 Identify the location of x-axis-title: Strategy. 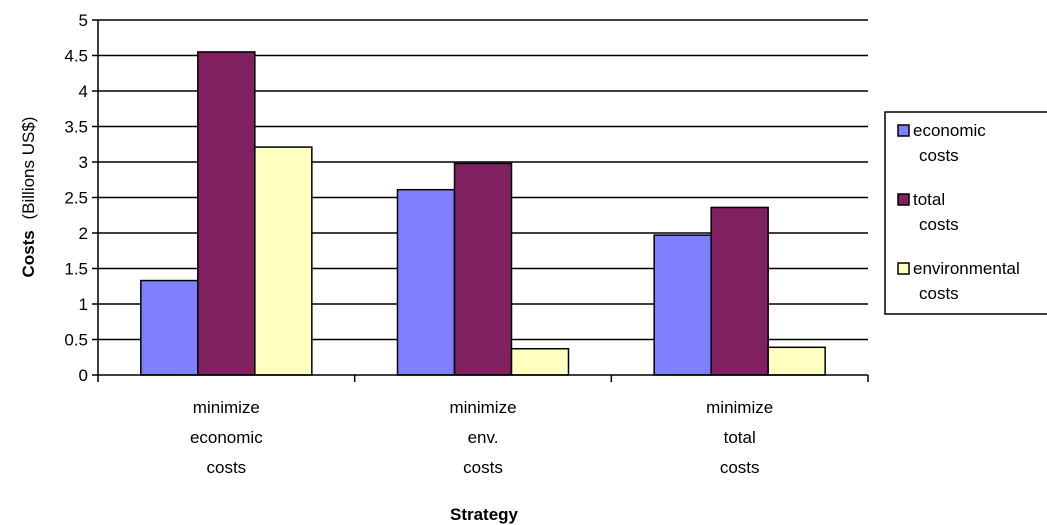
(484, 514).